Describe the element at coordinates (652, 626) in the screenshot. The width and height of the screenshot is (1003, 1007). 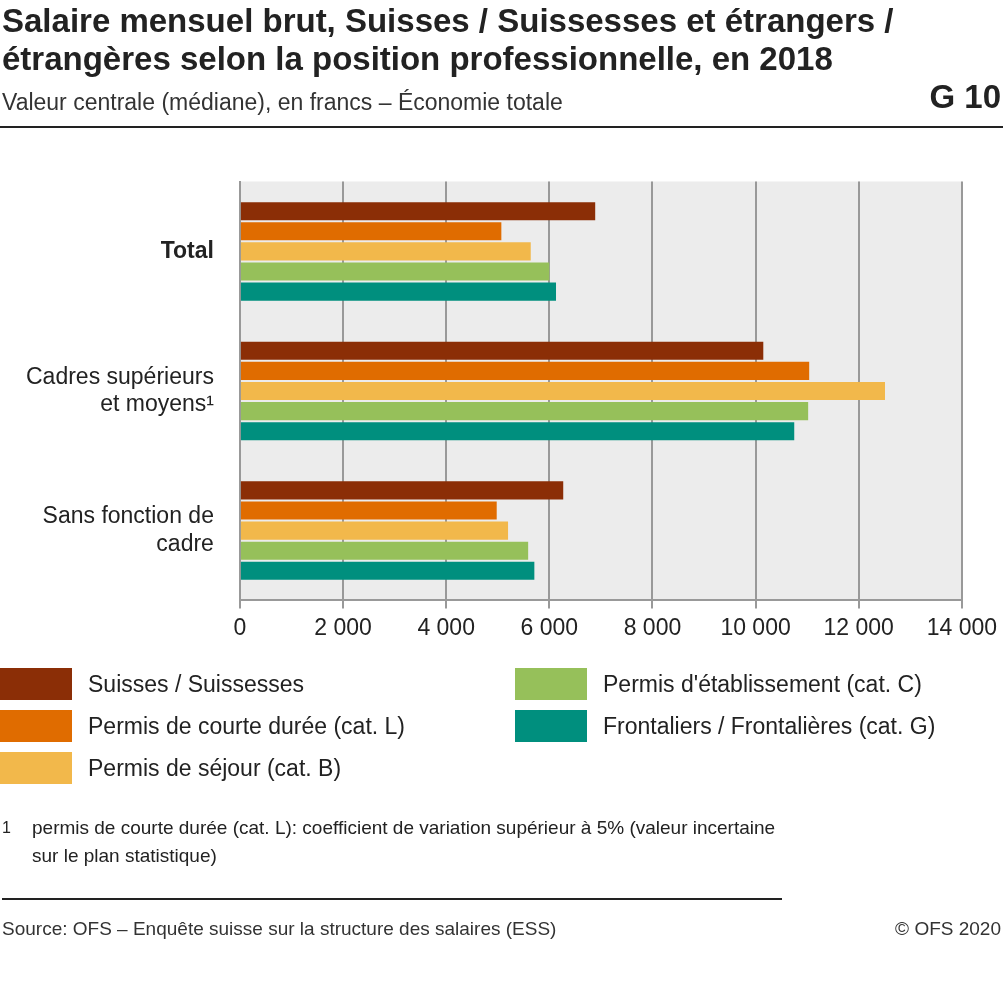
I see `x-tick-label: 8 000` at that location.